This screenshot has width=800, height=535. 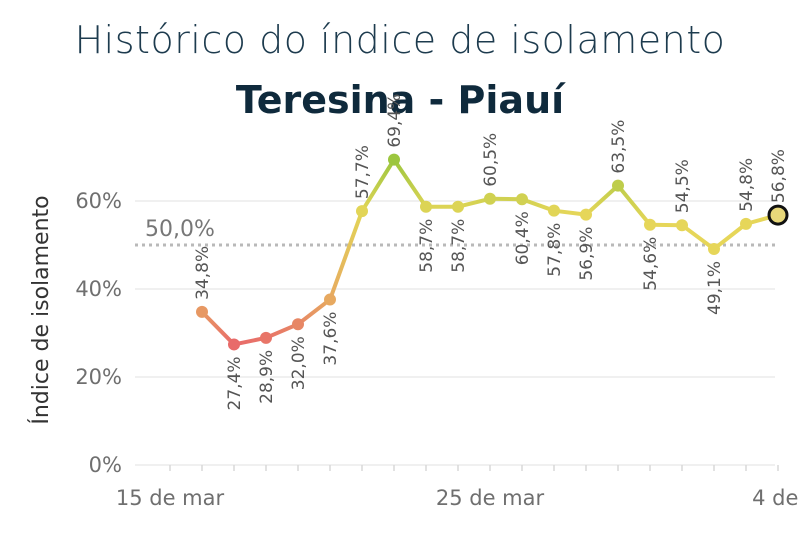 What do you see at coordinates (235, 383) in the screenshot?
I see `data-label: 27,4%` at bounding box center [235, 383].